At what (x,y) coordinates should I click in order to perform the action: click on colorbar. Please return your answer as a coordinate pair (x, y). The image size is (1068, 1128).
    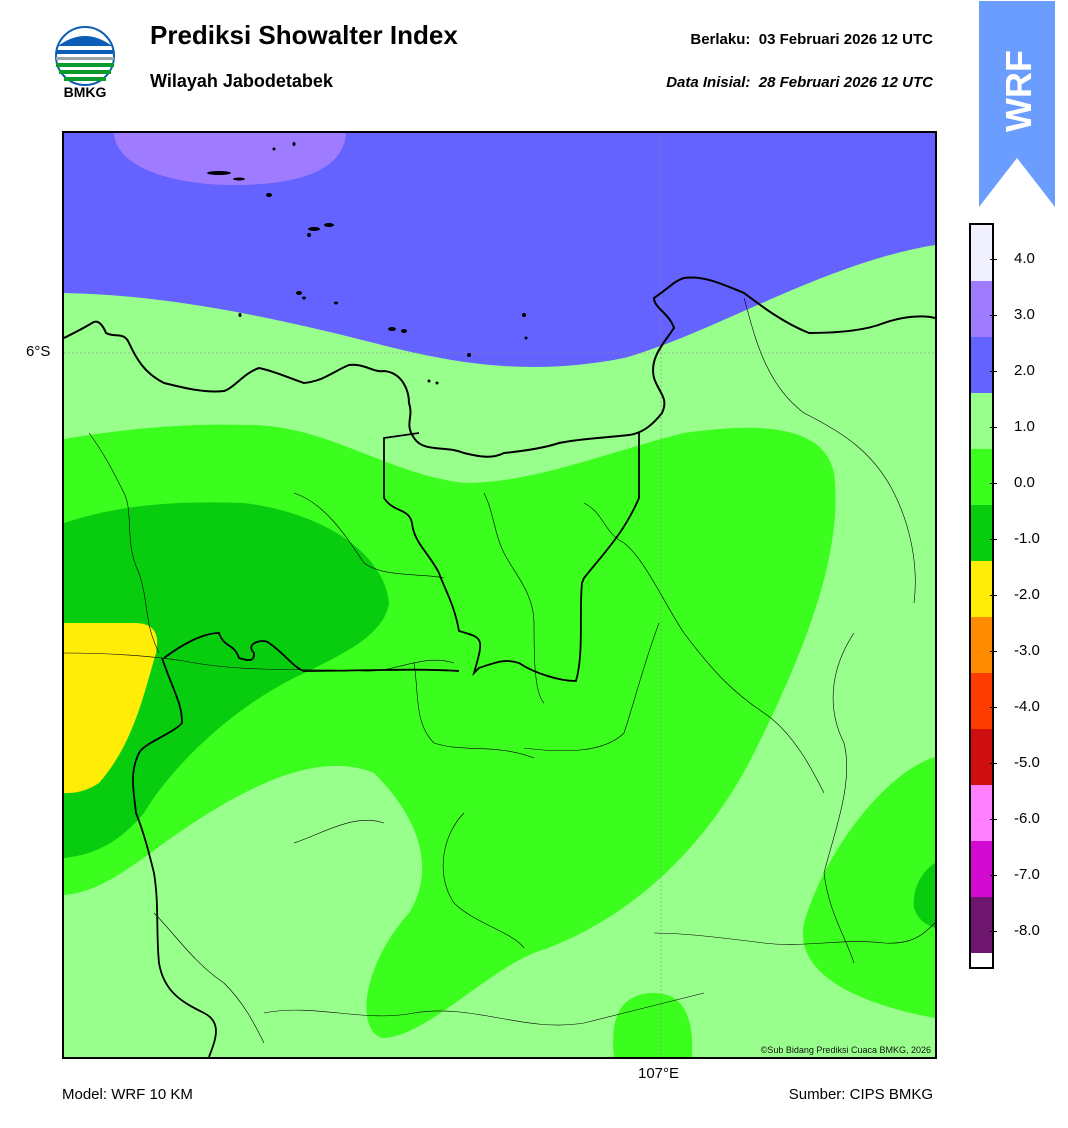
    Looking at the image, I should click on (981, 596).